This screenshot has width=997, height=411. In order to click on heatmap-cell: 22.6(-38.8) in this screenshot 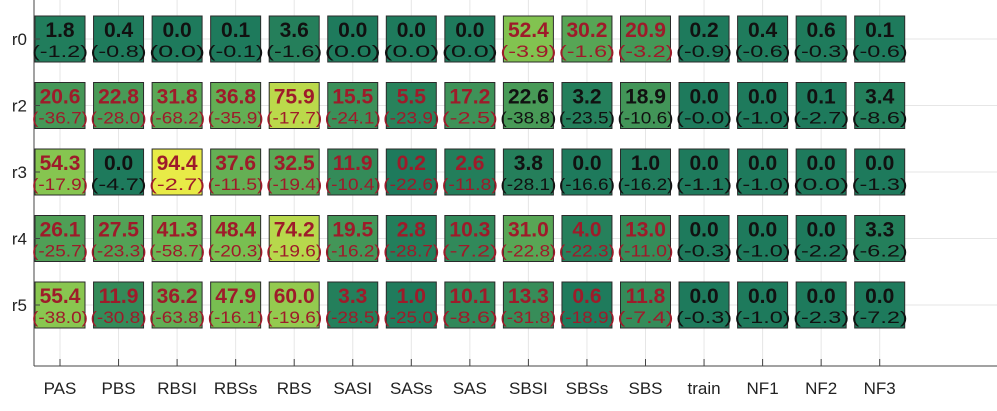, I will do `click(528, 105)`.